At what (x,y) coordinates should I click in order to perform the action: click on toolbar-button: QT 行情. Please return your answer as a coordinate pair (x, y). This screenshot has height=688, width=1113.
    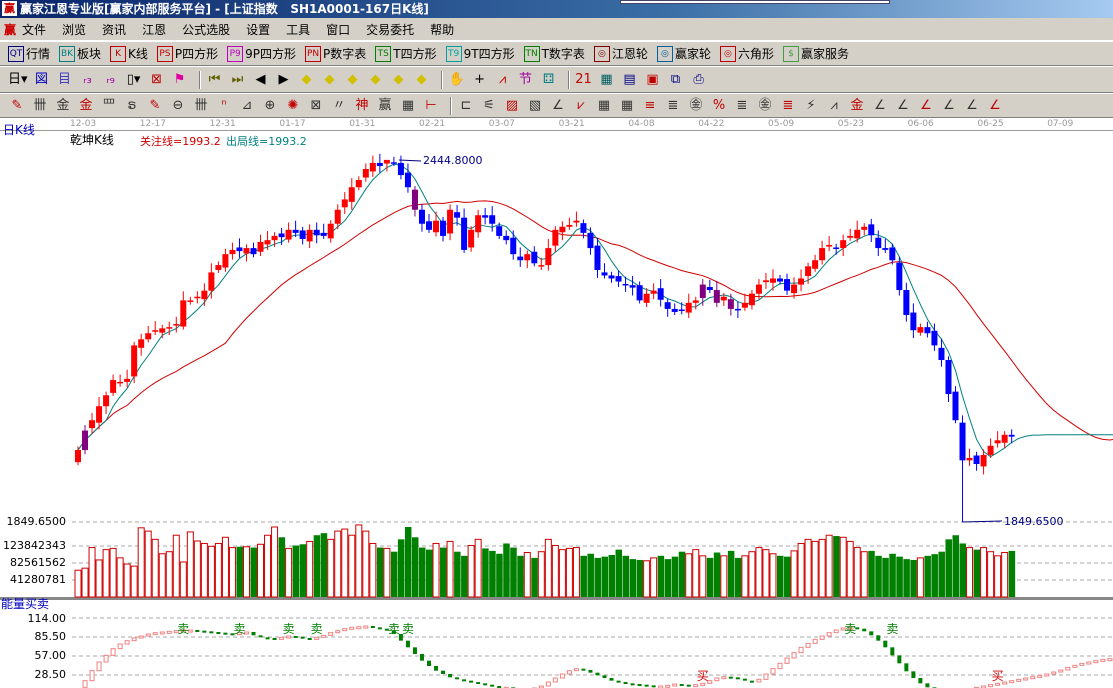
    Looking at the image, I should click on (29, 53).